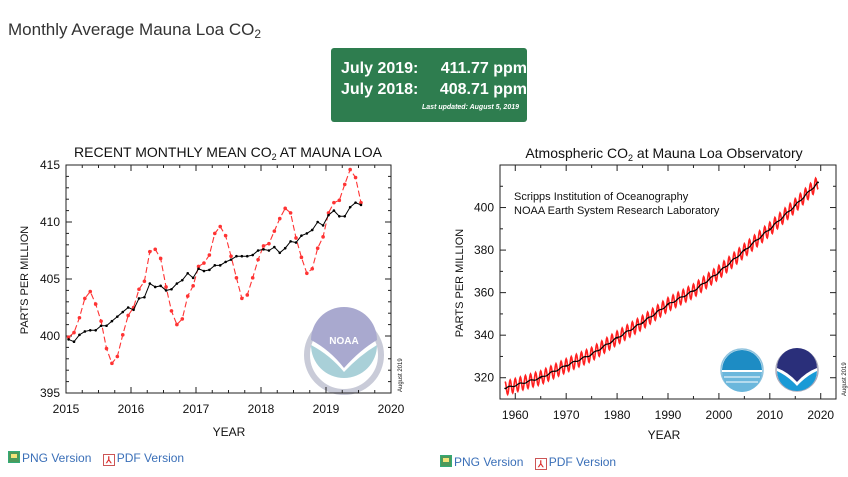  I want to click on noaa-logo-text: NOAA, so click(343, 341).